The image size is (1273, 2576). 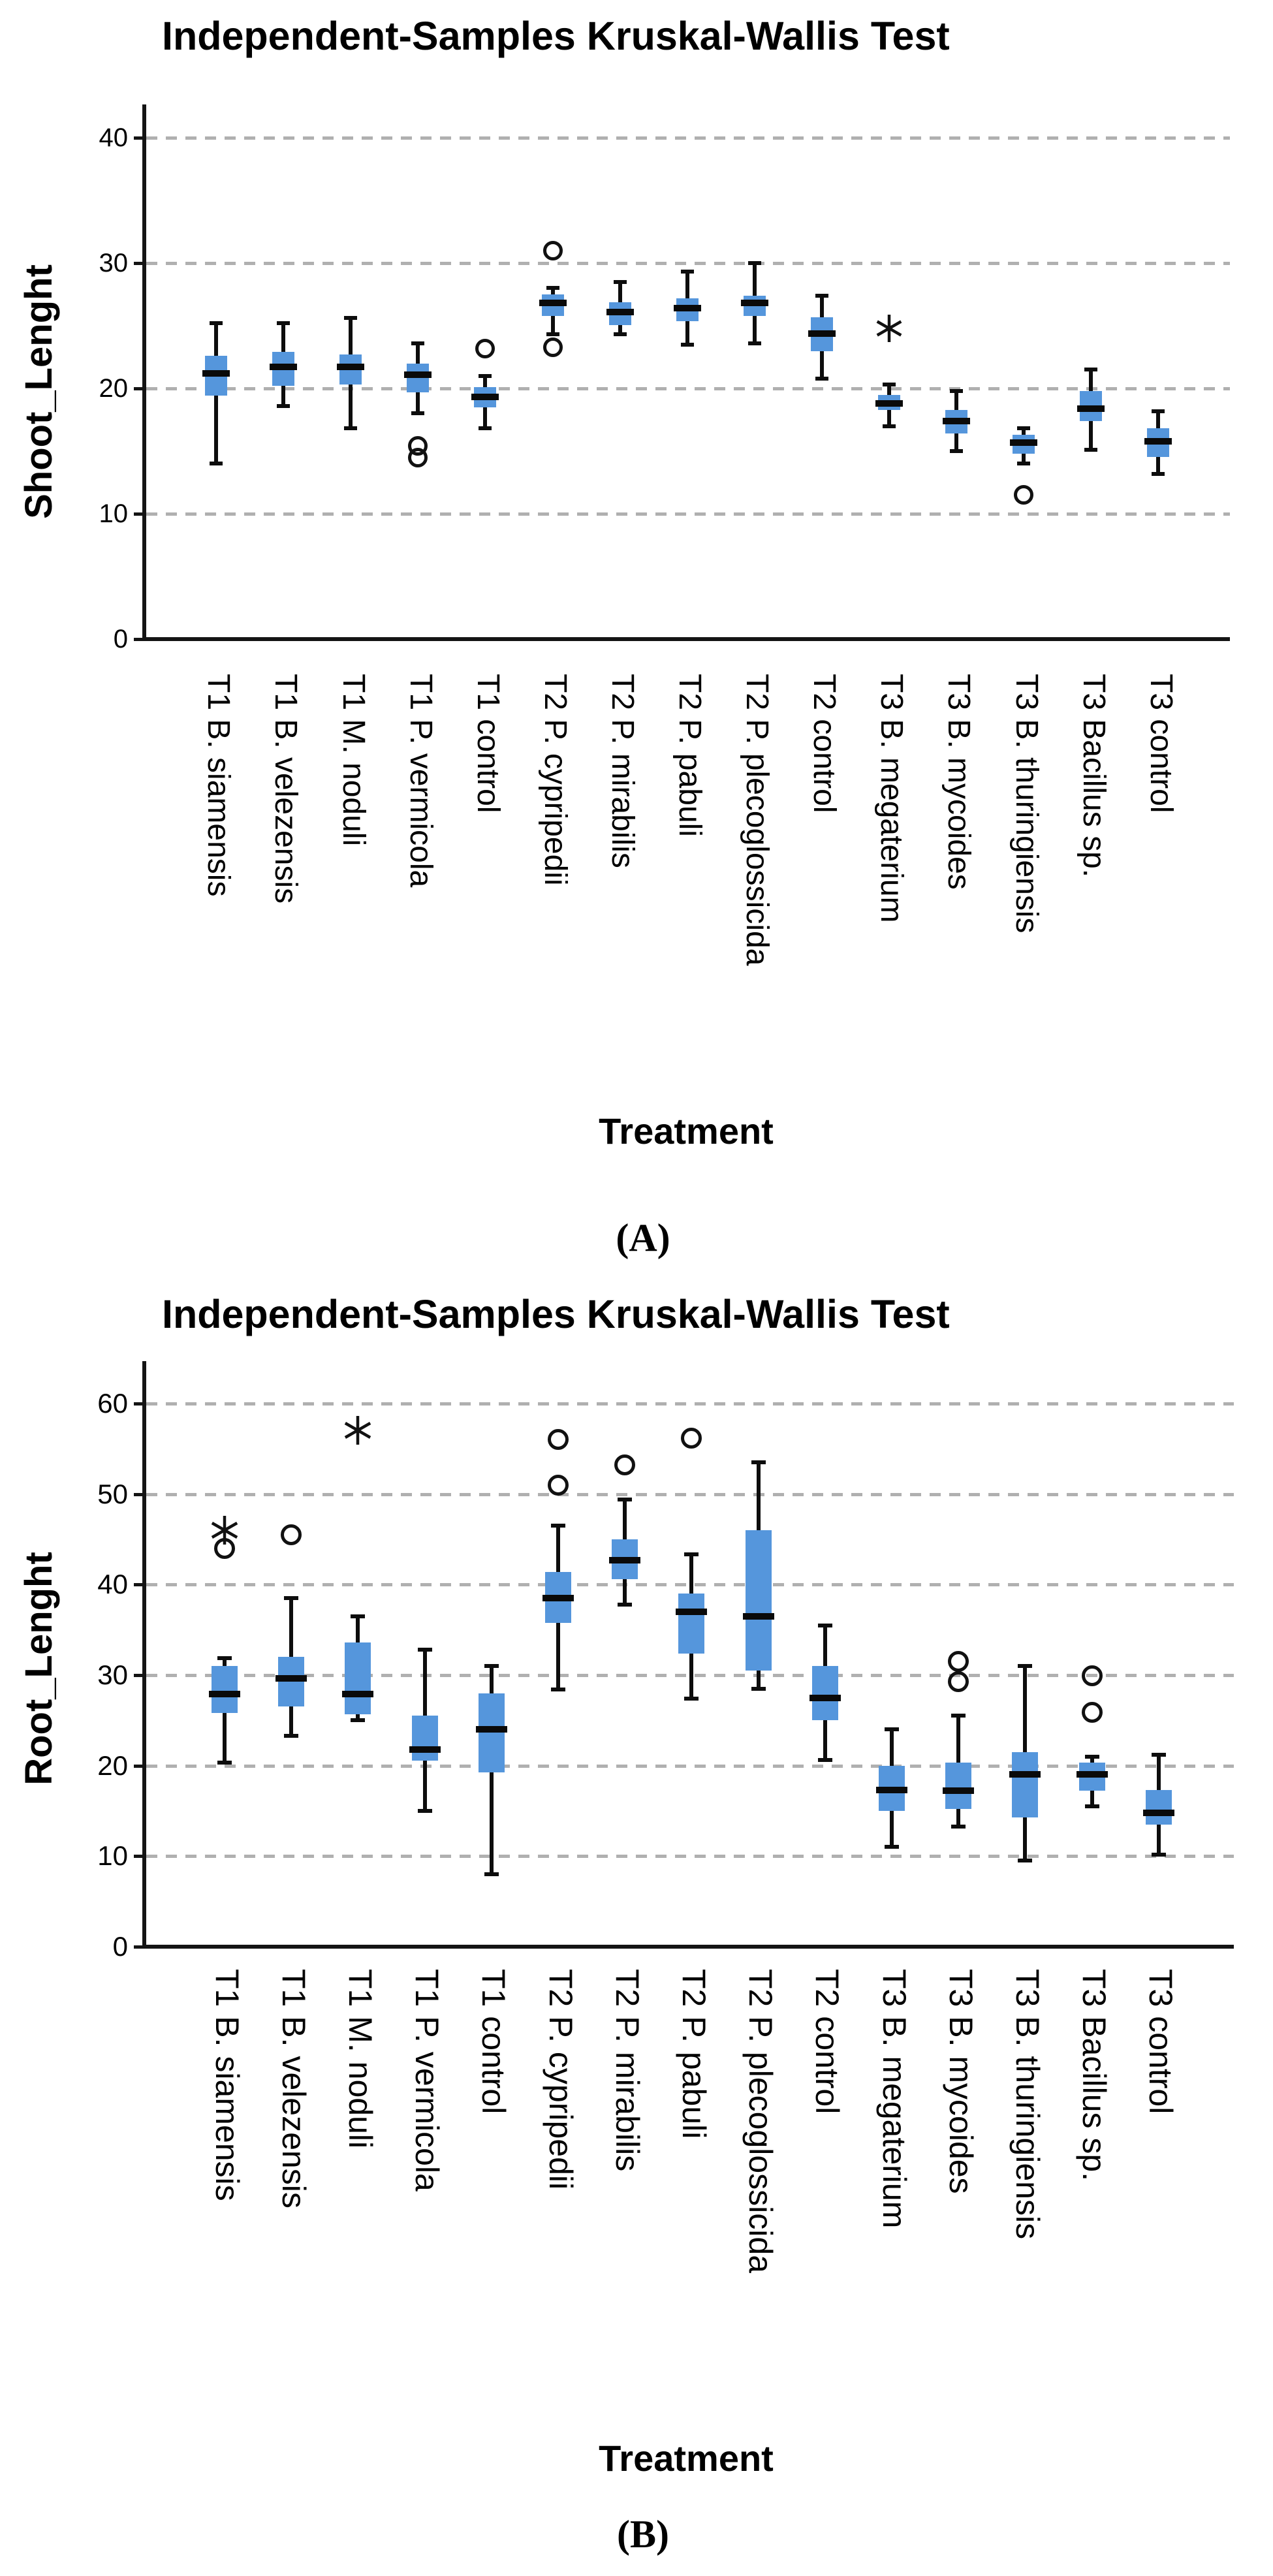 What do you see at coordinates (622, 771) in the screenshot?
I see `x-category-label: T2 P. mirabilis` at bounding box center [622, 771].